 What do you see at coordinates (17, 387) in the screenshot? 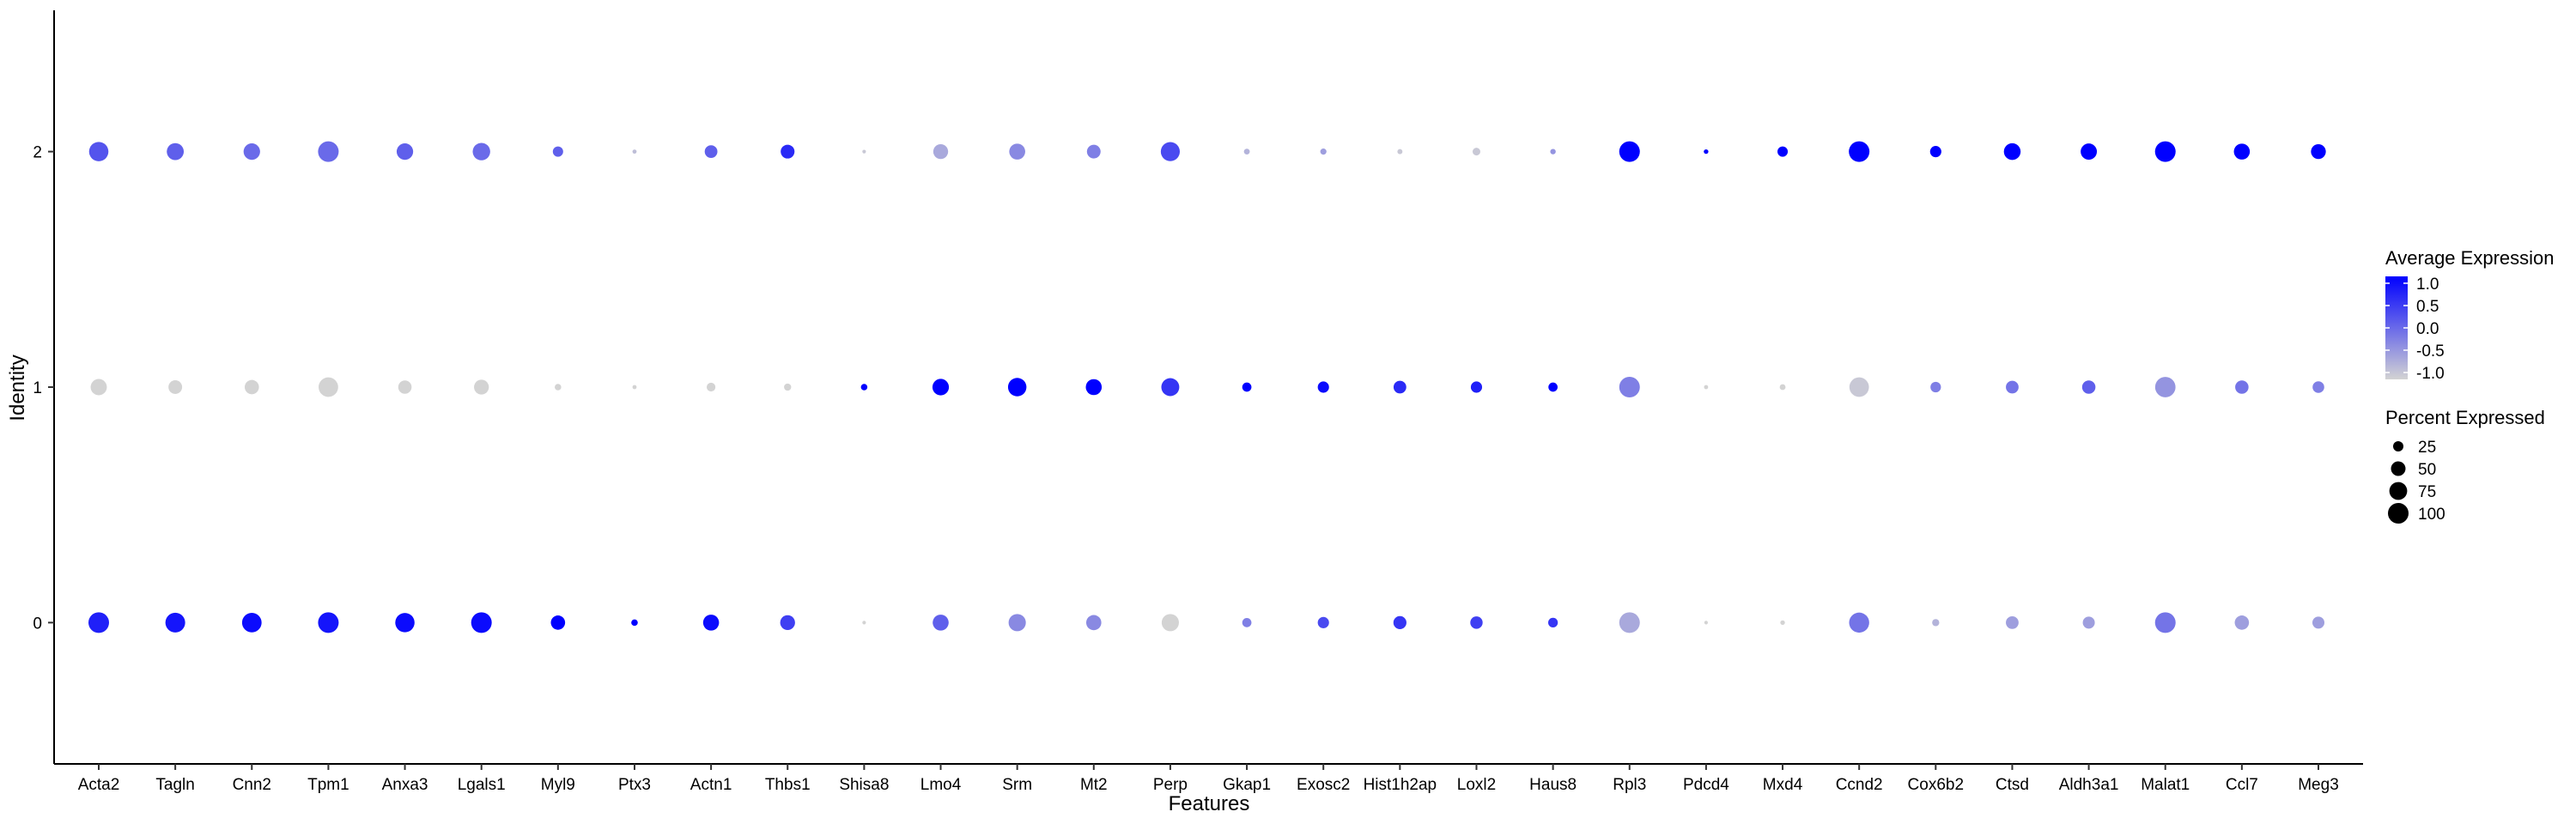
I see `y-axis-title: Identity` at bounding box center [17, 387].